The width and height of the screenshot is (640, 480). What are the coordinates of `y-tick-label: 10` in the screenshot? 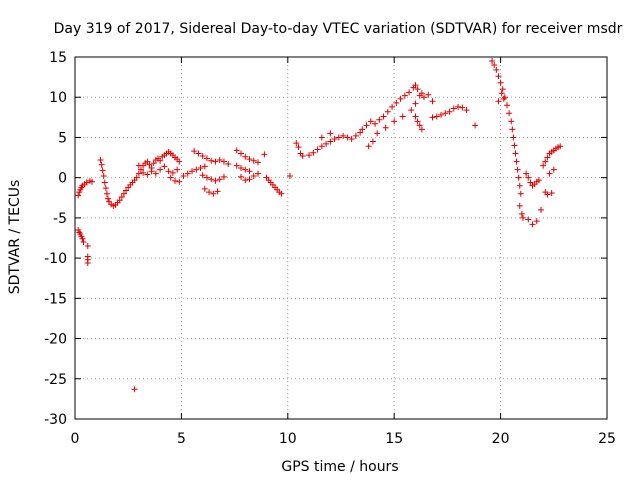 It's located at (58, 98).